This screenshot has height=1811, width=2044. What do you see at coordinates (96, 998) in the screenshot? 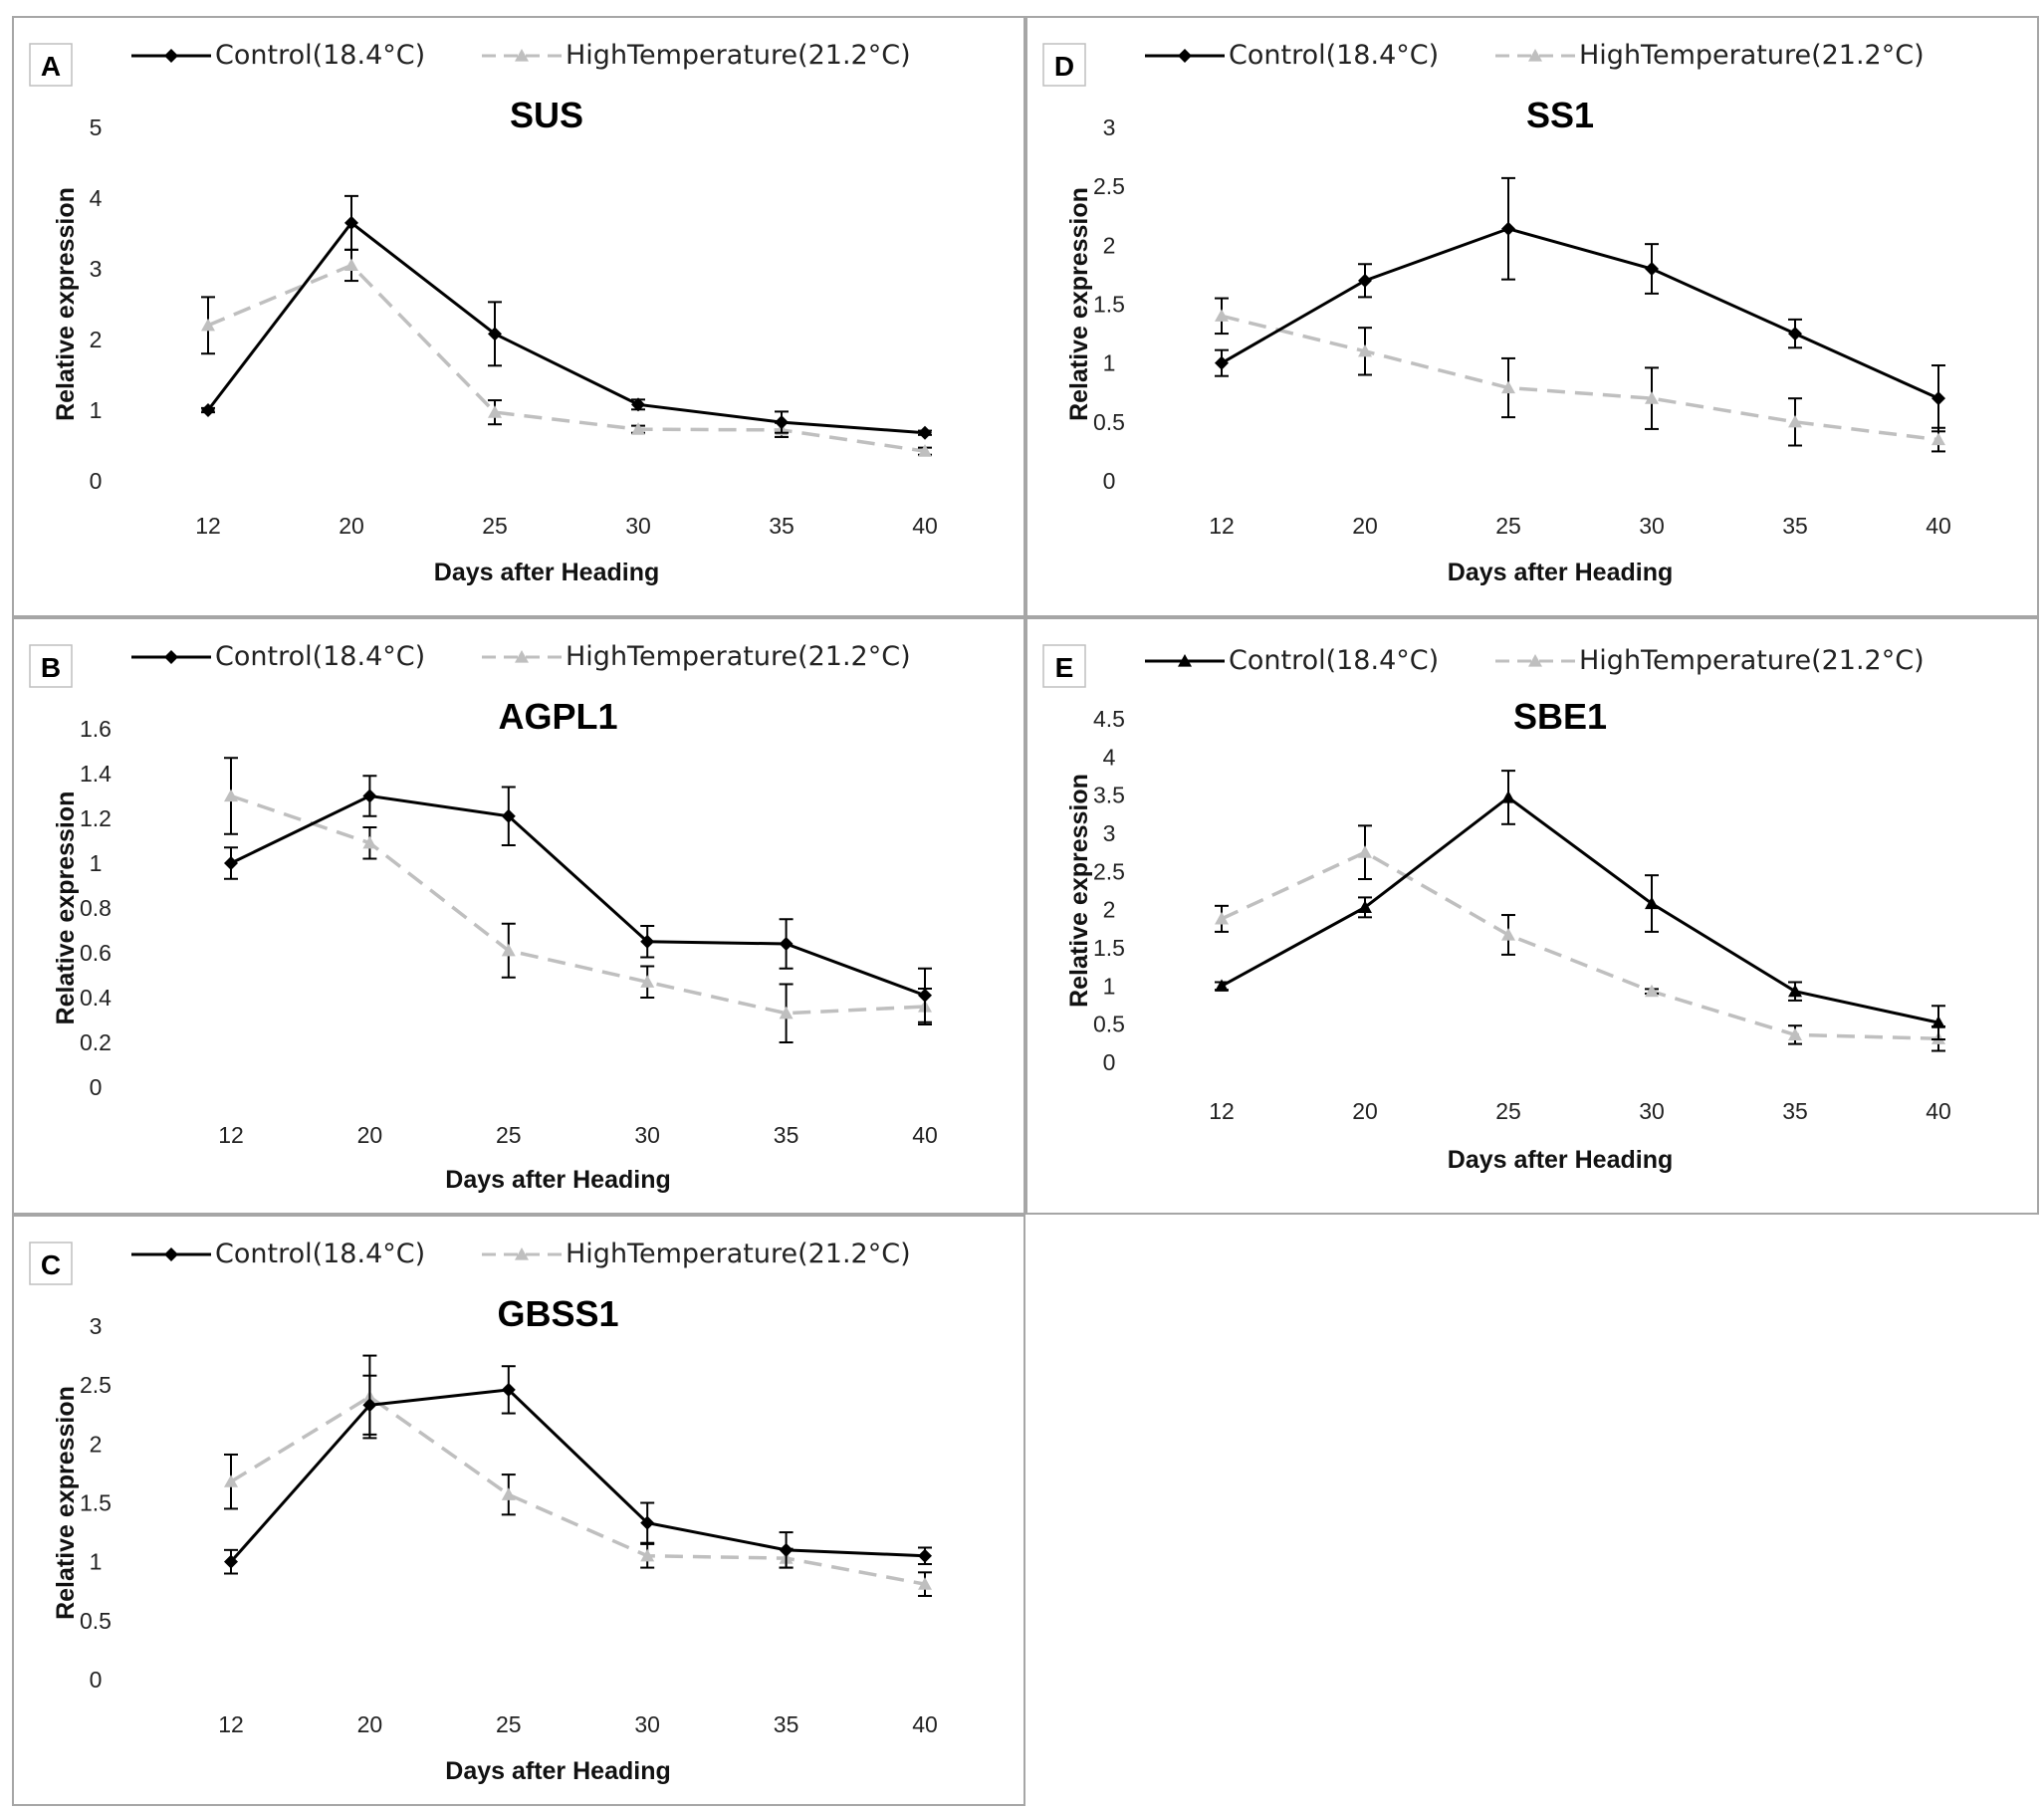
I see `y-tick-label: 0.4` at bounding box center [96, 998].